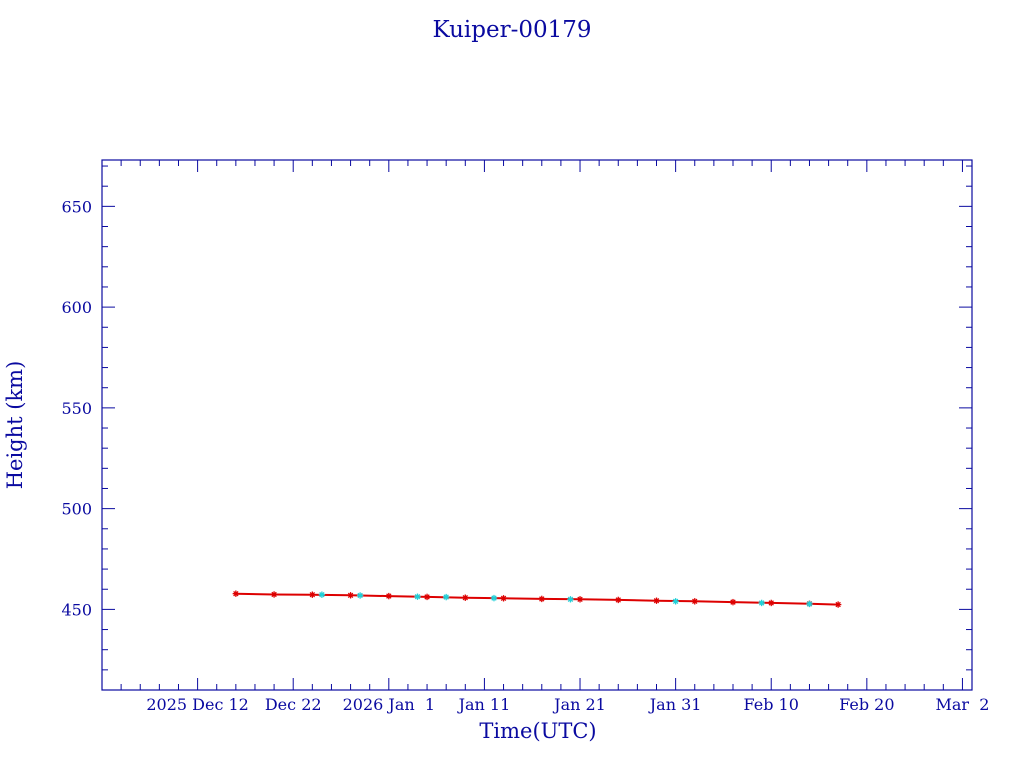  What do you see at coordinates (484, 704) in the screenshot?
I see `x-tick-label: Jan 11` at bounding box center [484, 704].